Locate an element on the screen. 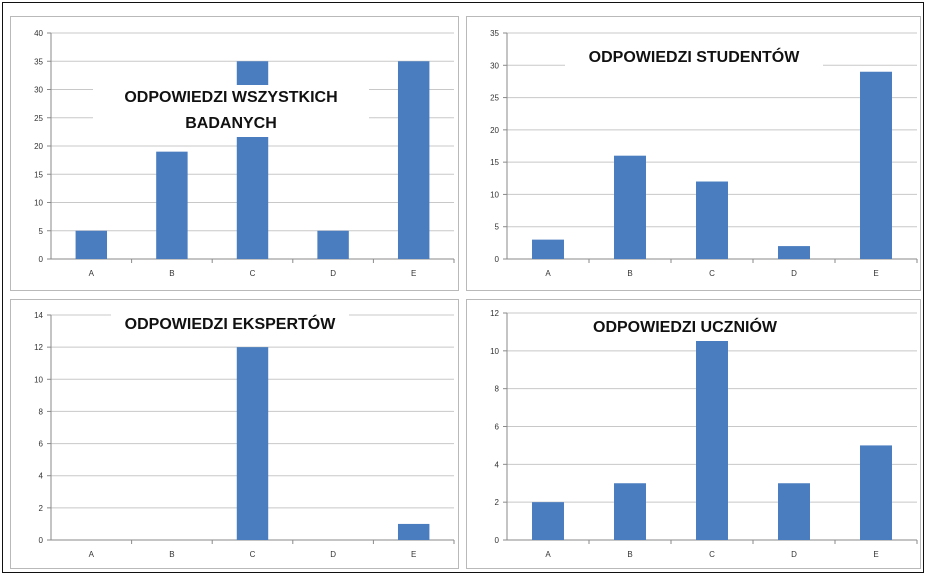 The image size is (928, 577). chart-title: ODPOWIEDZI STUDENTÓW is located at coordinates (694, 58).